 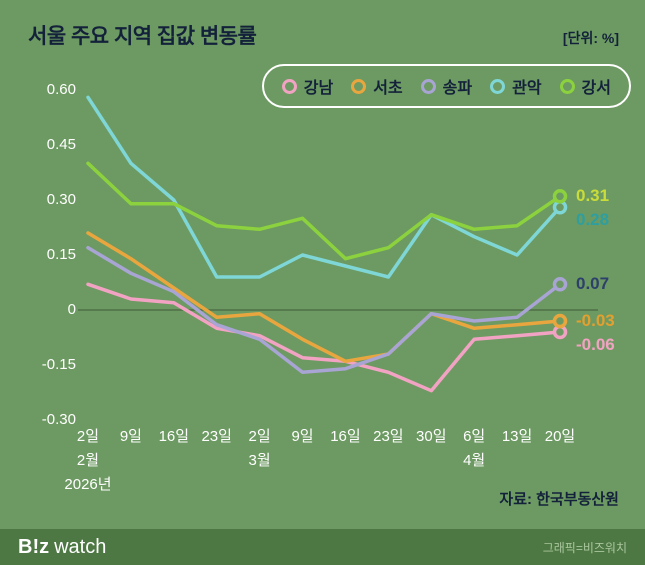 I want to click on legend-item-gangnam: 강남, so click(x=307, y=86).